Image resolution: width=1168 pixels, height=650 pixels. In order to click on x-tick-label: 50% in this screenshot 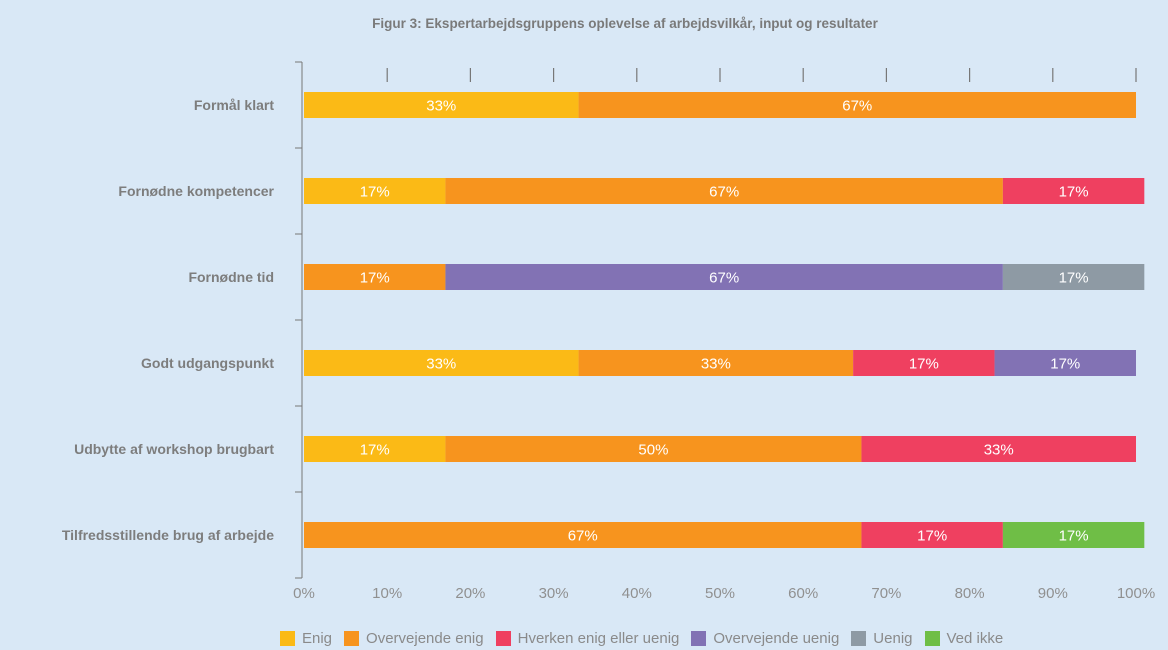, I will do `click(720, 593)`.